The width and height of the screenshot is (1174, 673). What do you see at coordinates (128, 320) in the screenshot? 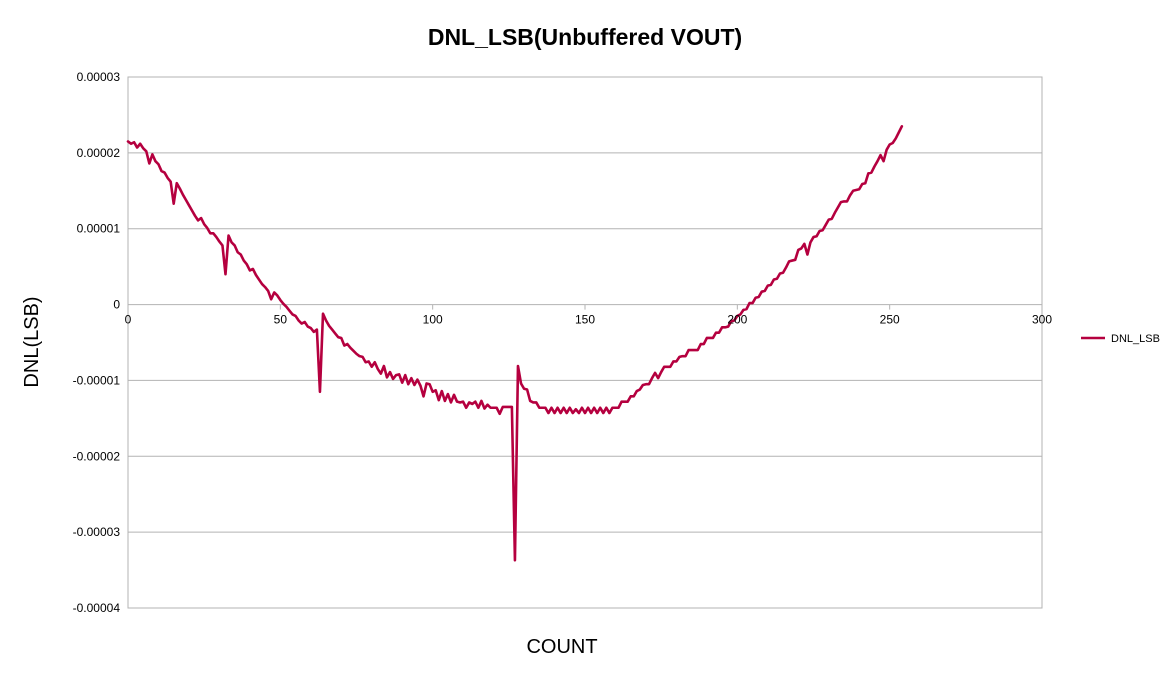
I see `x-tick-label: 0` at bounding box center [128, 320].